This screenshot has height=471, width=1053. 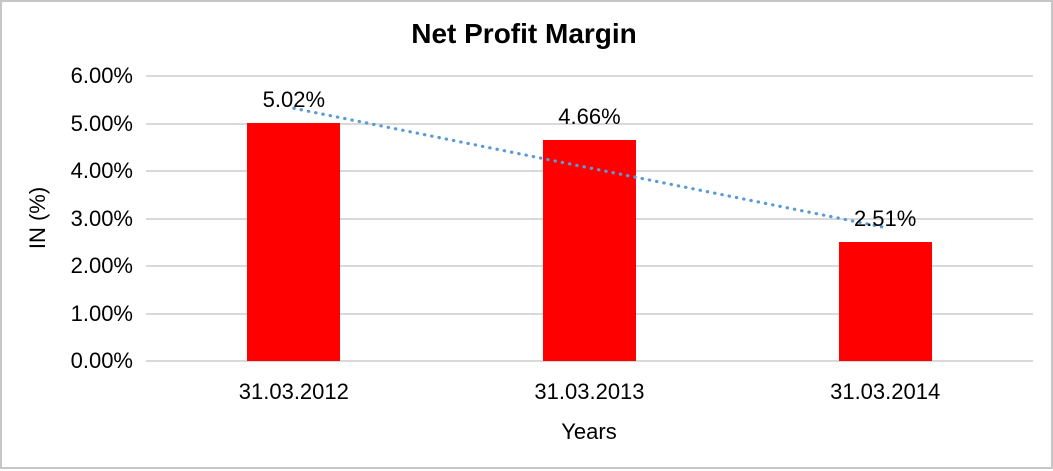 I want to click on bar-data-label: 4.66%, so click(x=589, y=116).